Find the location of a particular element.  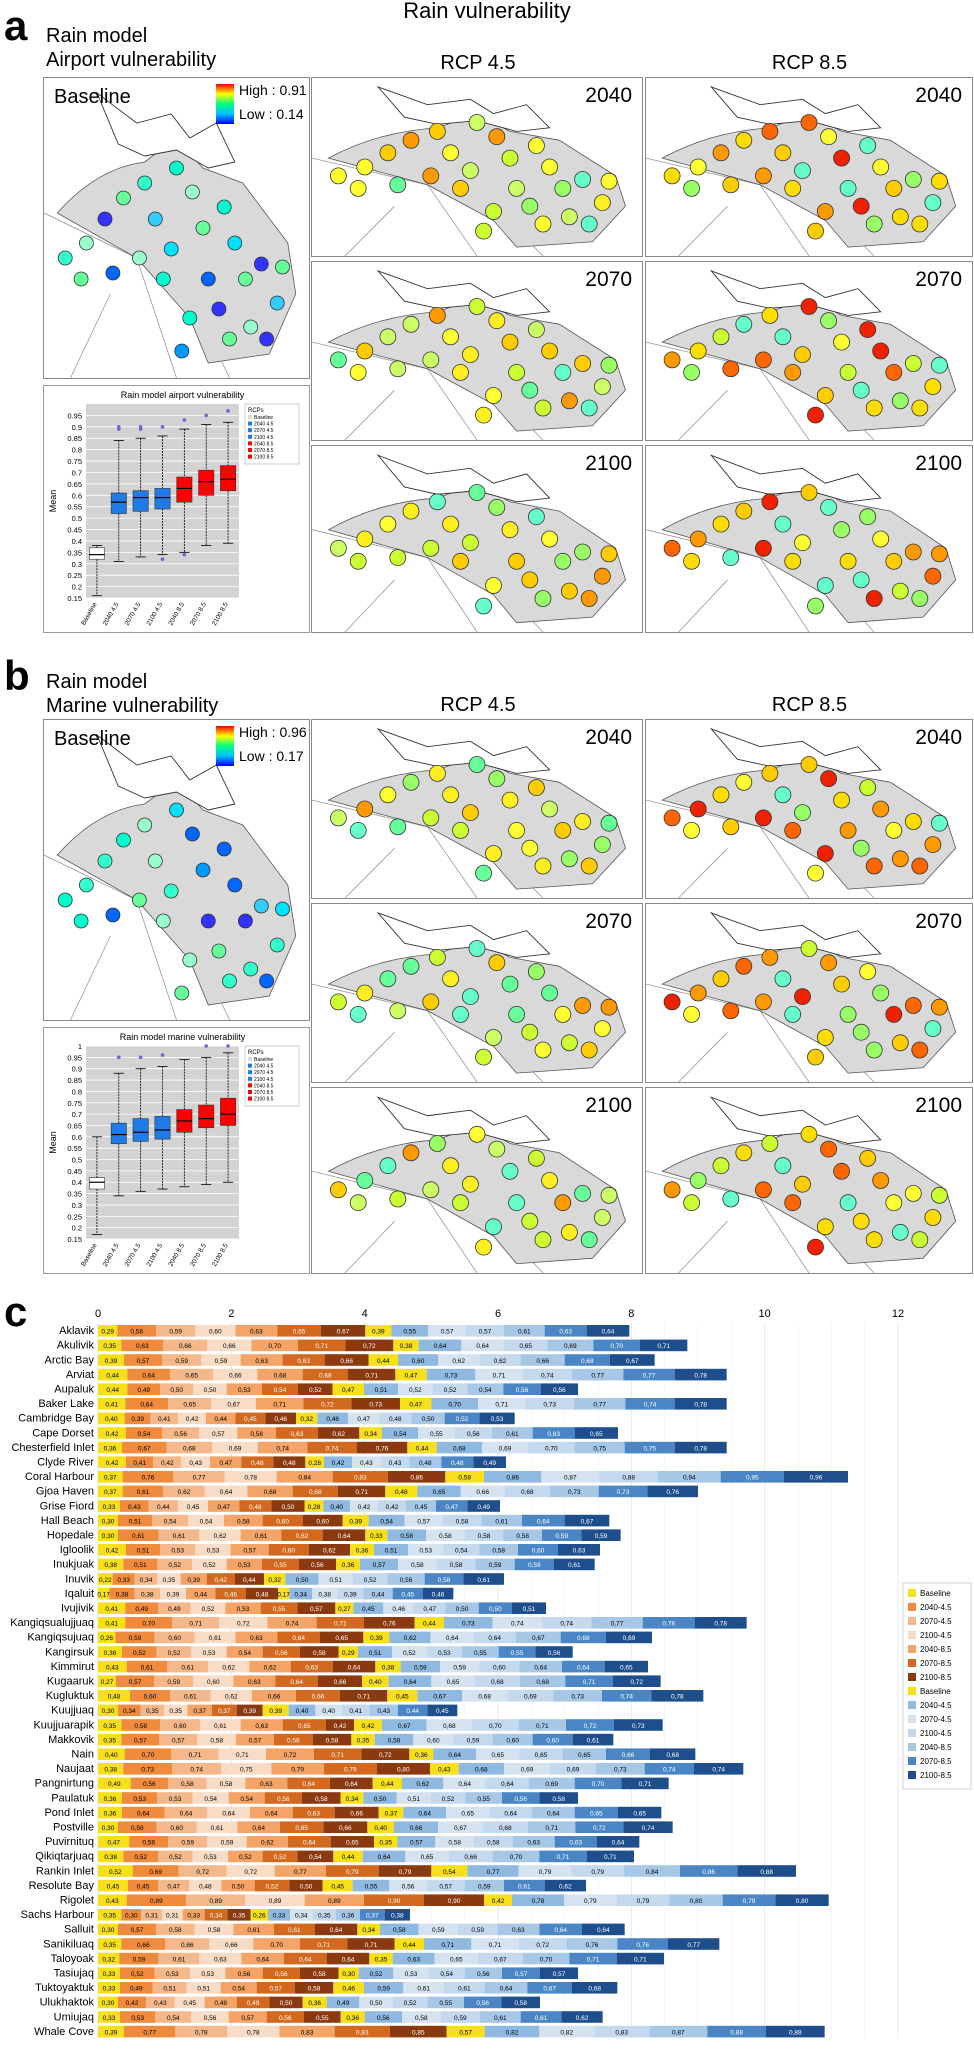

bar-value-label: 0,72 is located at coordinates (636, 1682).